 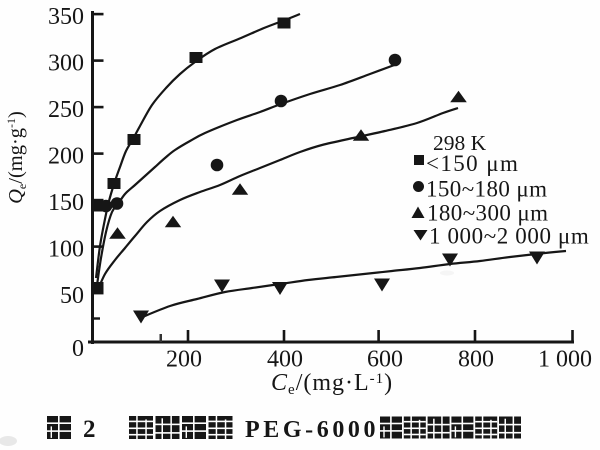 I want to click on svg-text: PEG-6000, so click(x=312, y=430).